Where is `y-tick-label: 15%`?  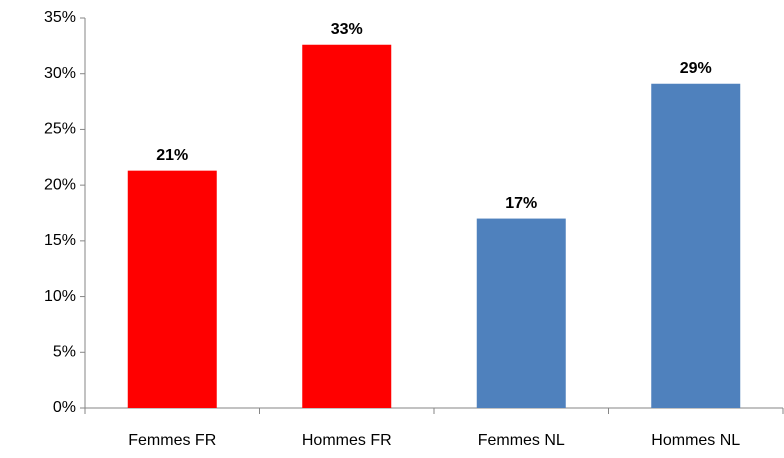 y-tick-label: 15% is located at coordinates (60, 240).